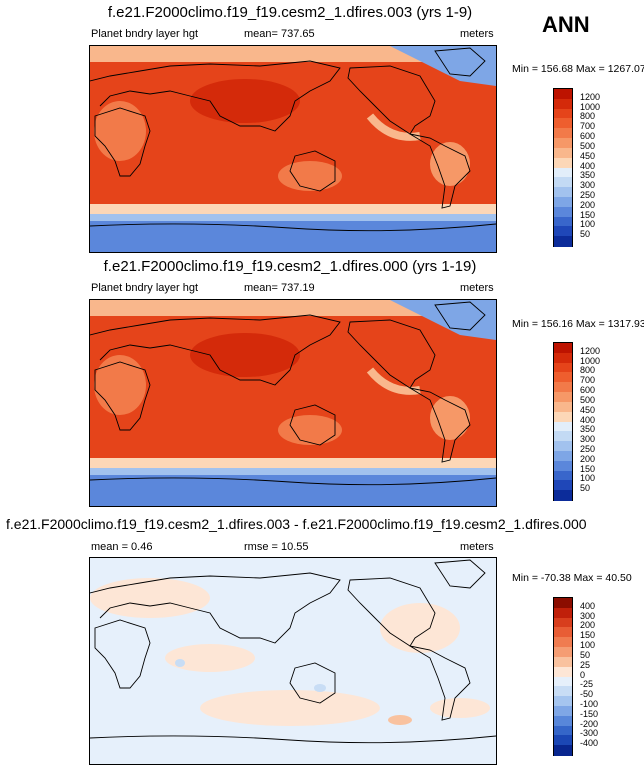 Image resolution: width=644 pixels, height=768 pixels. What do you see at coordinates (588, 429) in the screenshot?
I see `colorbar-2-tick-label: 350` at bounding box center [588, 429].